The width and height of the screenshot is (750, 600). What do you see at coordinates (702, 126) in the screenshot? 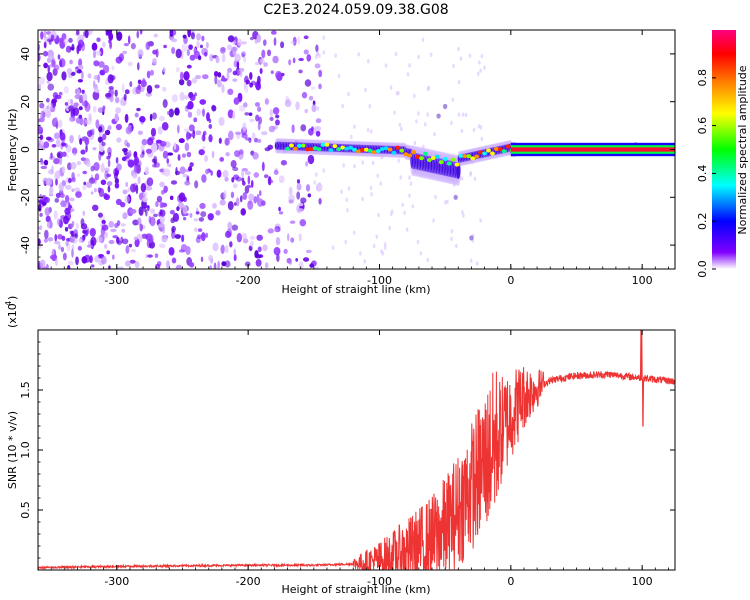
I see `colorbar-tick-label: 0.6` at bounding box center [702, 126].